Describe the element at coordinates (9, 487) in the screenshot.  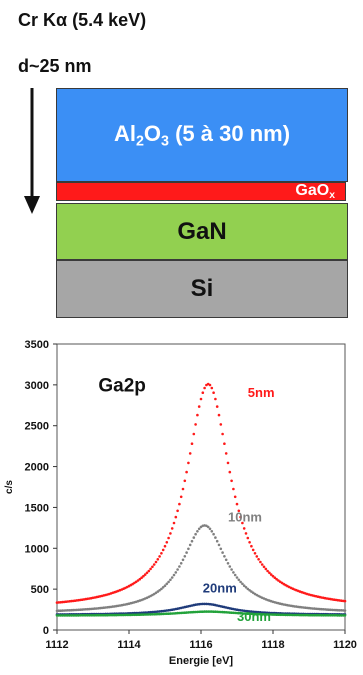
I see `y-axis-label: c/s` at that location.